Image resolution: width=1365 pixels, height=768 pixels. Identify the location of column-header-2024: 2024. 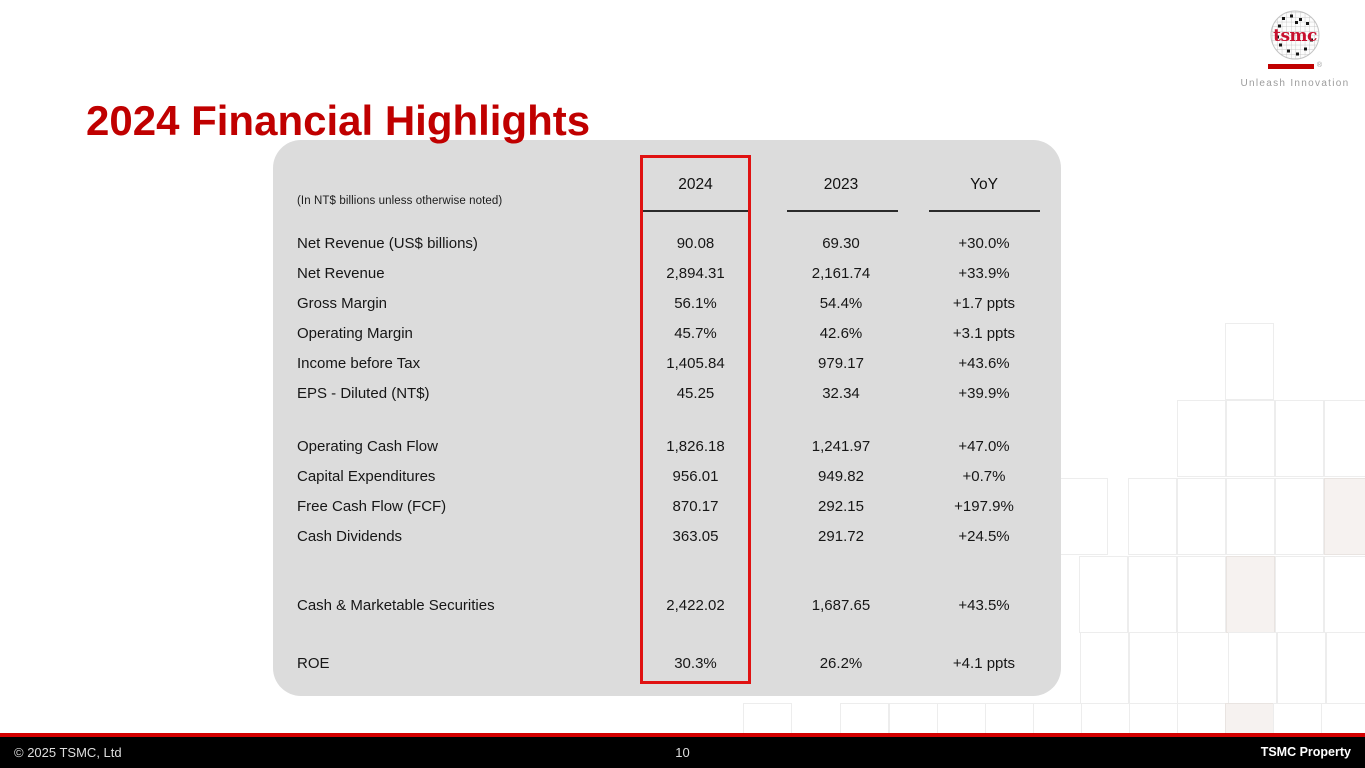
(695, 184).